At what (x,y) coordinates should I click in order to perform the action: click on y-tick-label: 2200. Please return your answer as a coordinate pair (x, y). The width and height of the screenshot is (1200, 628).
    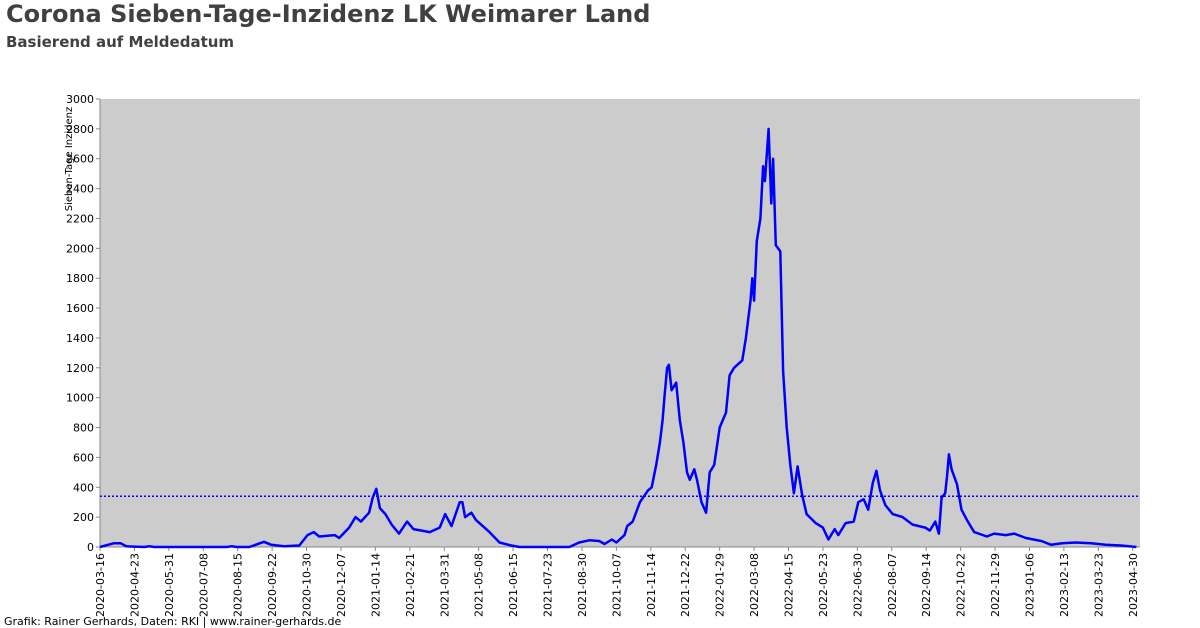
    Looking at the image, I should click on (80, 218).